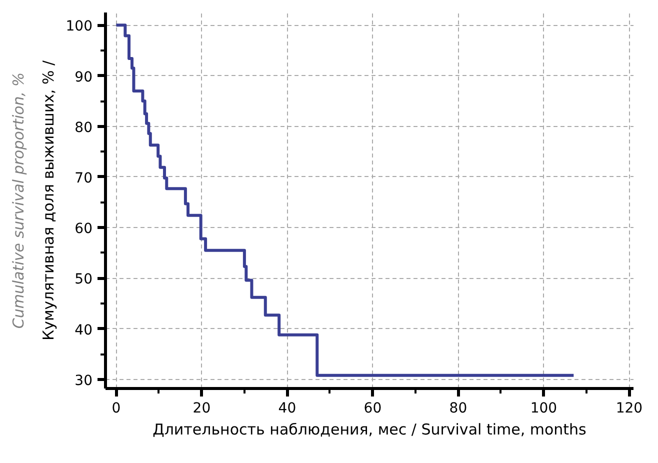  I want to click on y-tick-label: 60, so click(83, 229).